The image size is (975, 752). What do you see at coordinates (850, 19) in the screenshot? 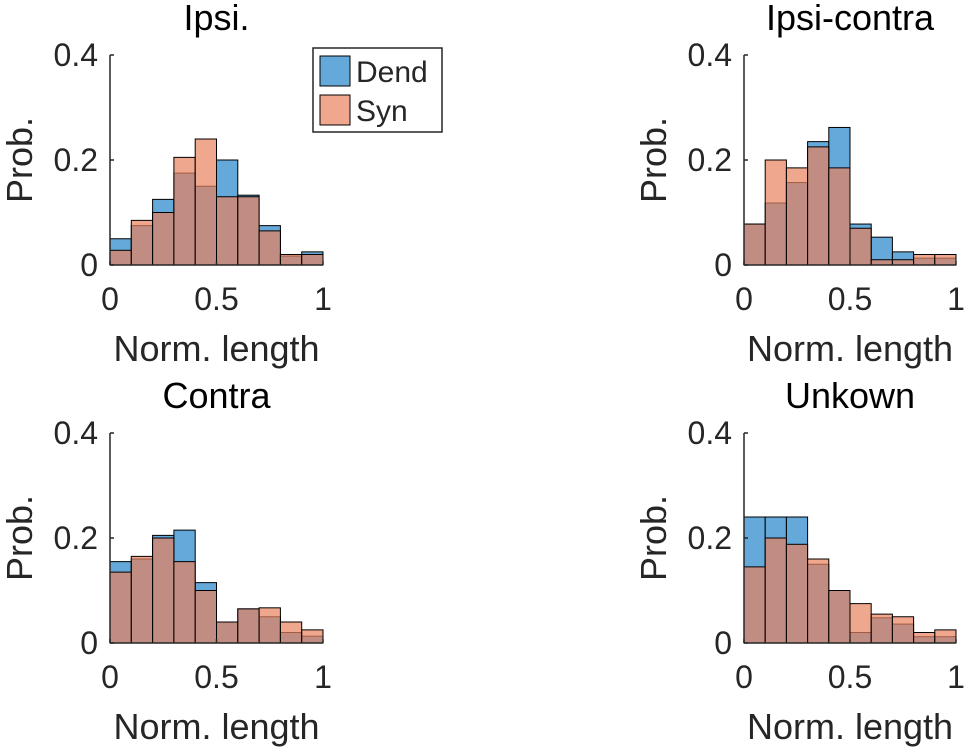
I see `subplot-title: Ipsi-contra` at bounding box center [850, 19].